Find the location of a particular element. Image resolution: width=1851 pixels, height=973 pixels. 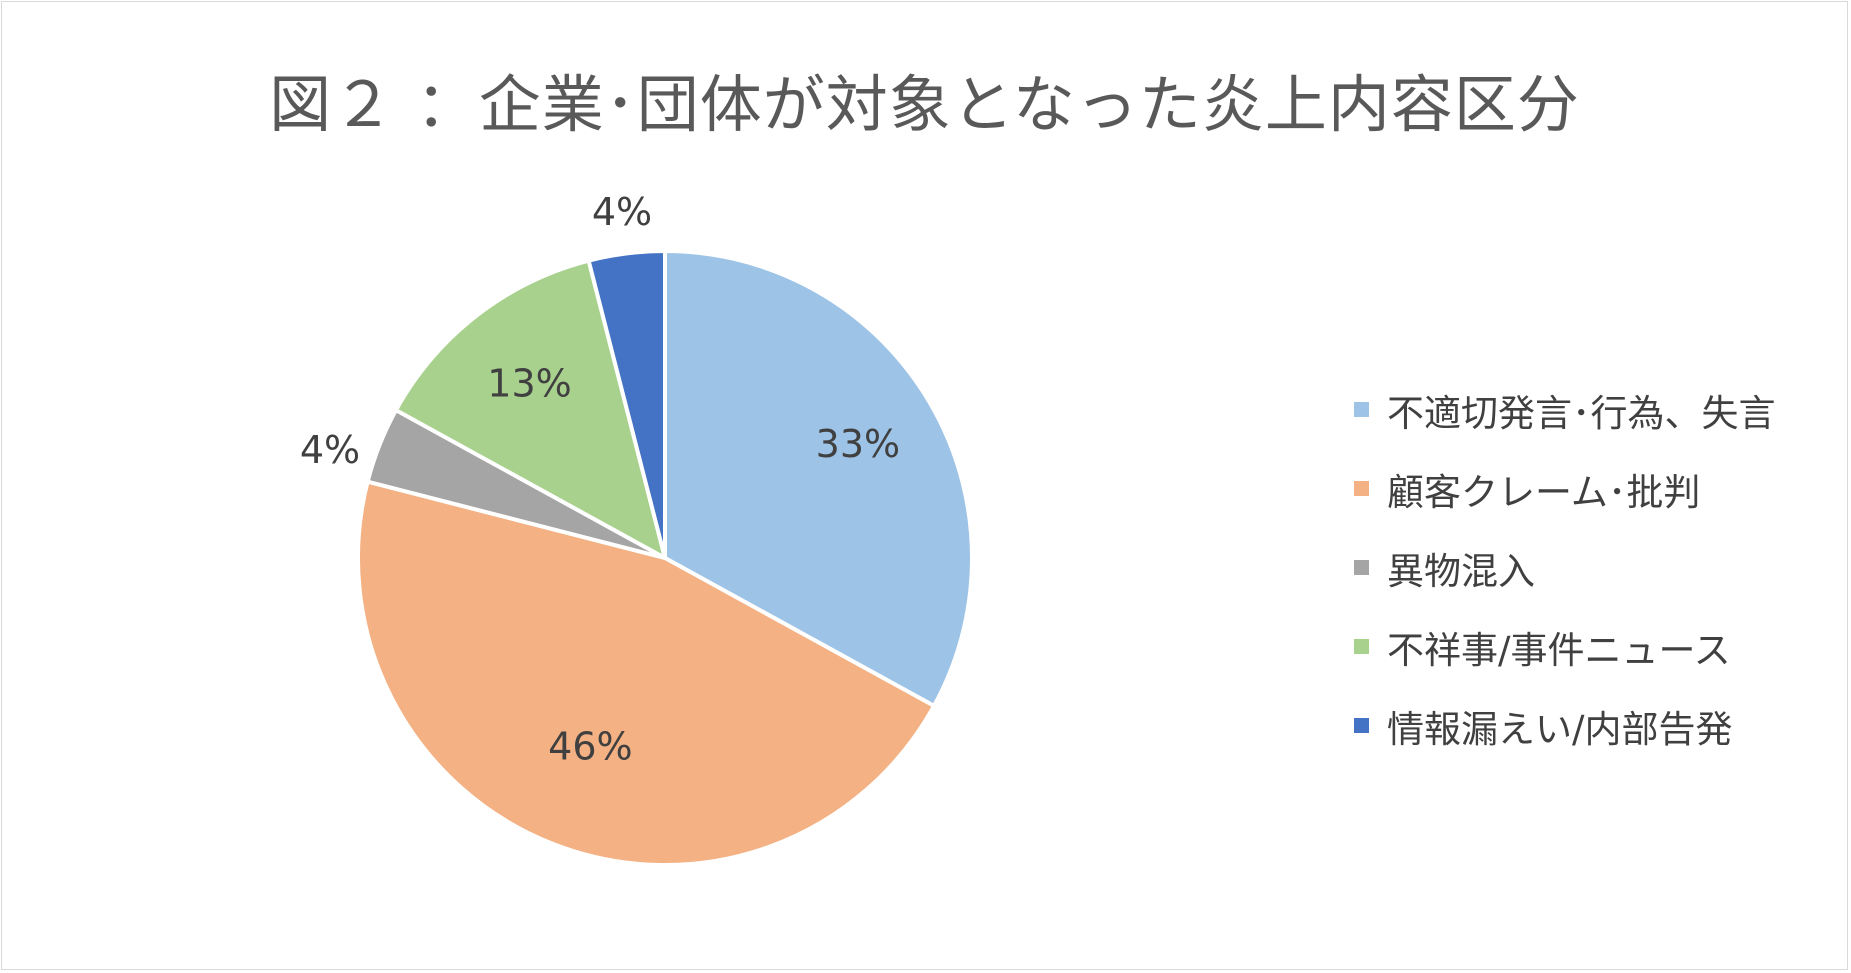

legend-item: 情報漏えい/内部告発 is located at coordinates (1589, 725).